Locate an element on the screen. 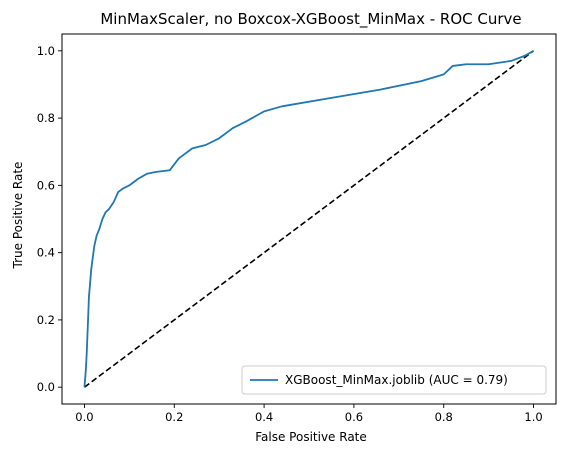 The height and width of the screenshot is (457, 567). x-tick-label: 0.6 is located at coordinates (354, 417).